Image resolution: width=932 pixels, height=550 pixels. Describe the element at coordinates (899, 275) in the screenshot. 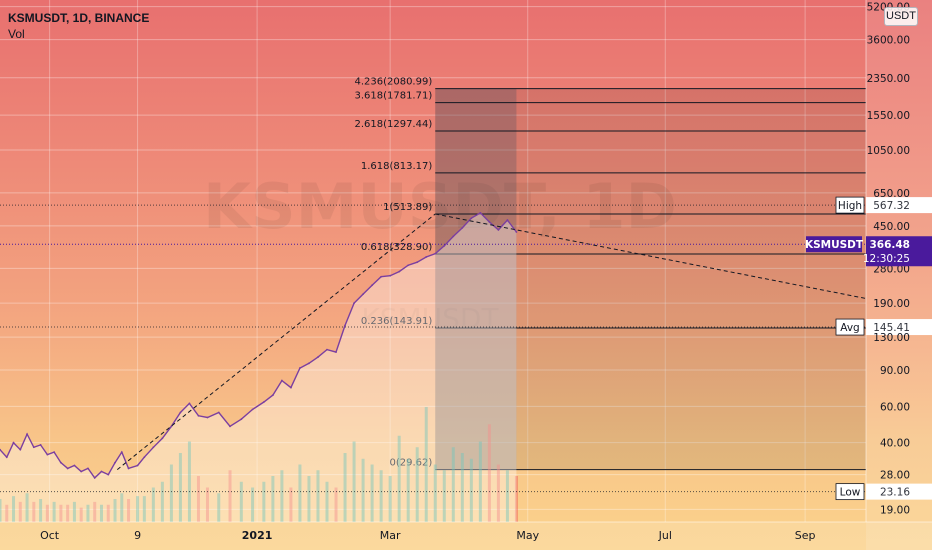

I see `price-axis-bg` at that location.